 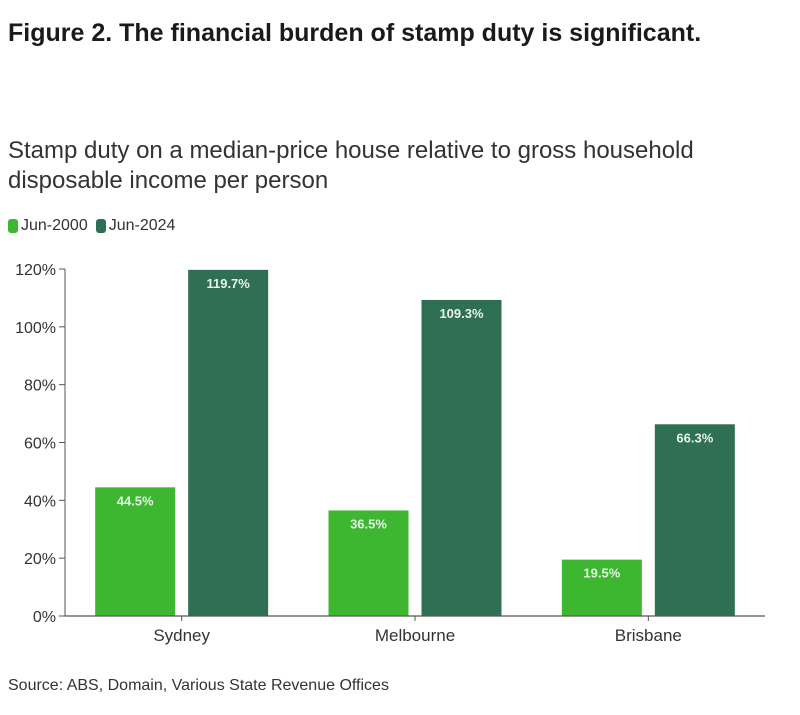 What do you see at coordinates (40, 444) in the screenshot?
I see `y-tick-label: 60%` at bounding box center [40, 444].